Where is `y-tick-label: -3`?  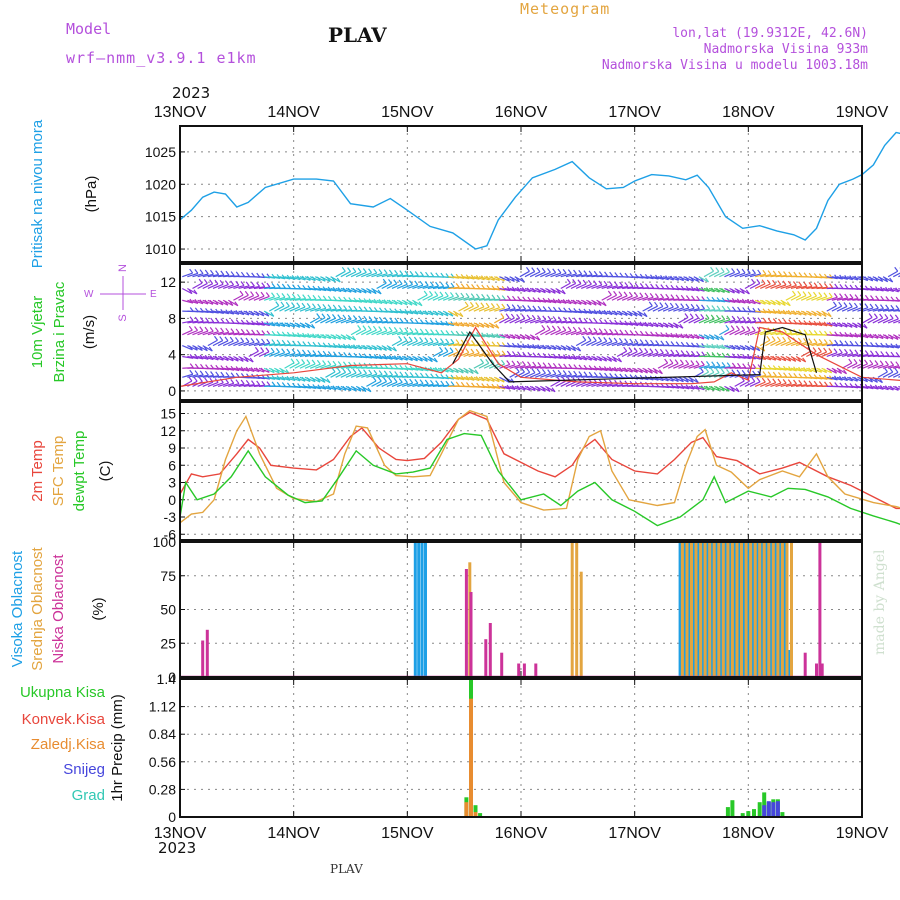
y-tick-label: -3 is located at coordinates (170, 517).